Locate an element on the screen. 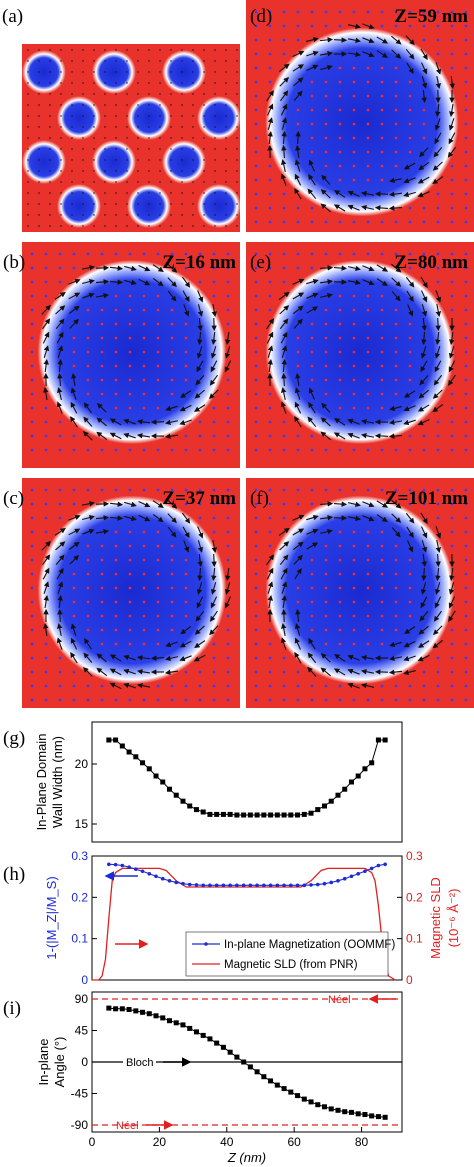 Image resolution: width=474 pixels, height=1167 pixels. chart-i-xtick-label: 0 is located at coordinates (92, 1142).